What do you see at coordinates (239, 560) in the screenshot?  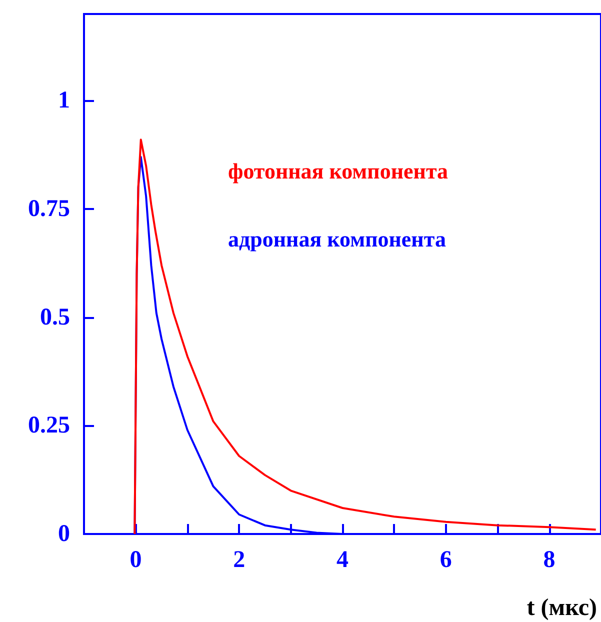 I see `x-tick-label: 2` at bounding box center [239, 560].